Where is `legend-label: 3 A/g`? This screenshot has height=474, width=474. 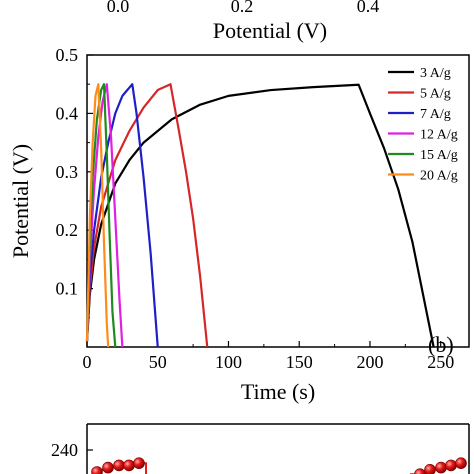 legend-label: 3 A/g is located at coordinates (435, 73).